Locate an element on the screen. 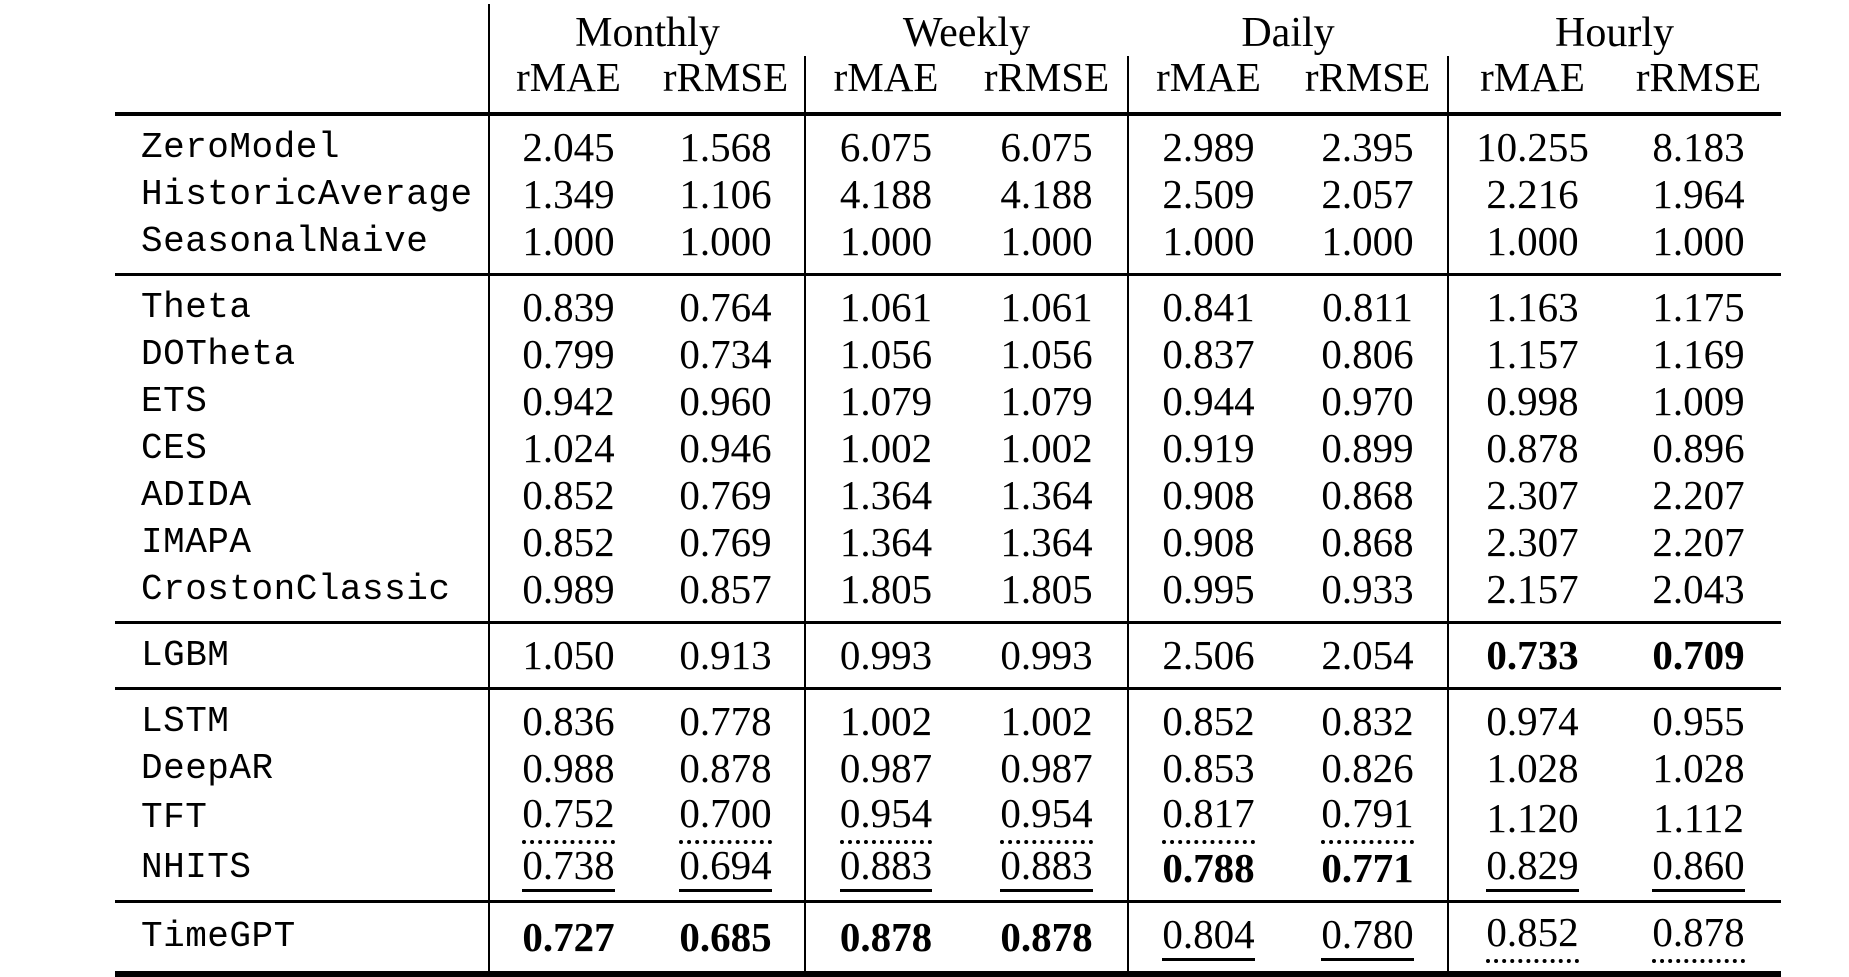 The image size is (1849, 977). group-header-hourly: Hourly is located at coordinates (1614, 33).